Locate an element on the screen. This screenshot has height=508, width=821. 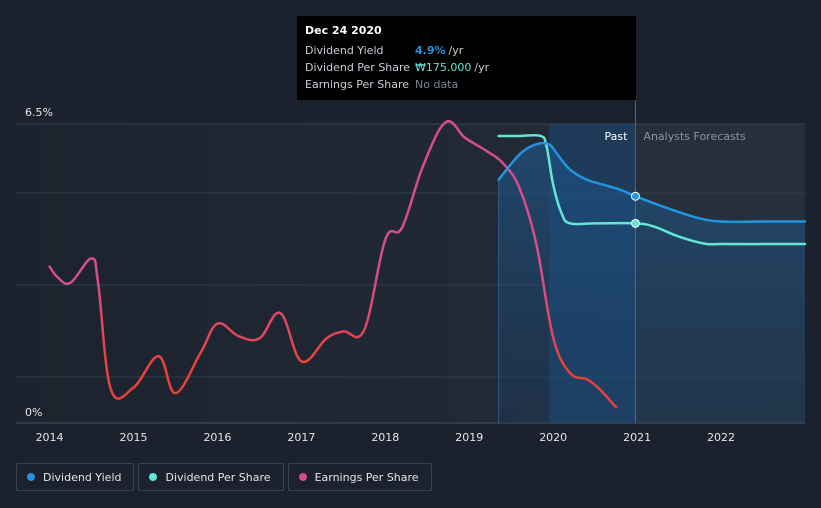
legend-label: Dividend Per Share is located at coordinates (218, 477).